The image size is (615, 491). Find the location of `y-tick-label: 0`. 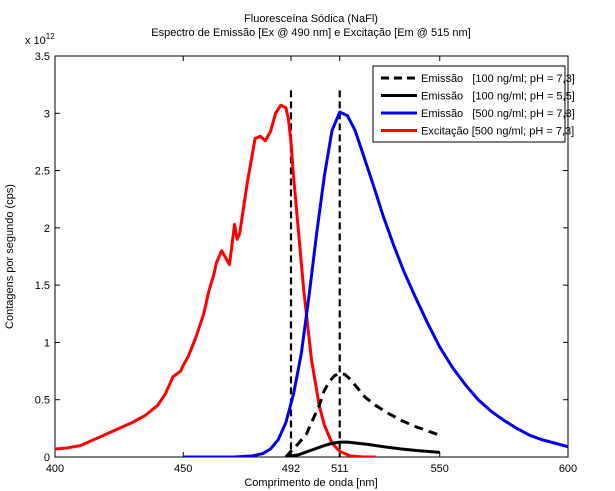

y-tick-label: 0 is located at coordinates (47, 458).